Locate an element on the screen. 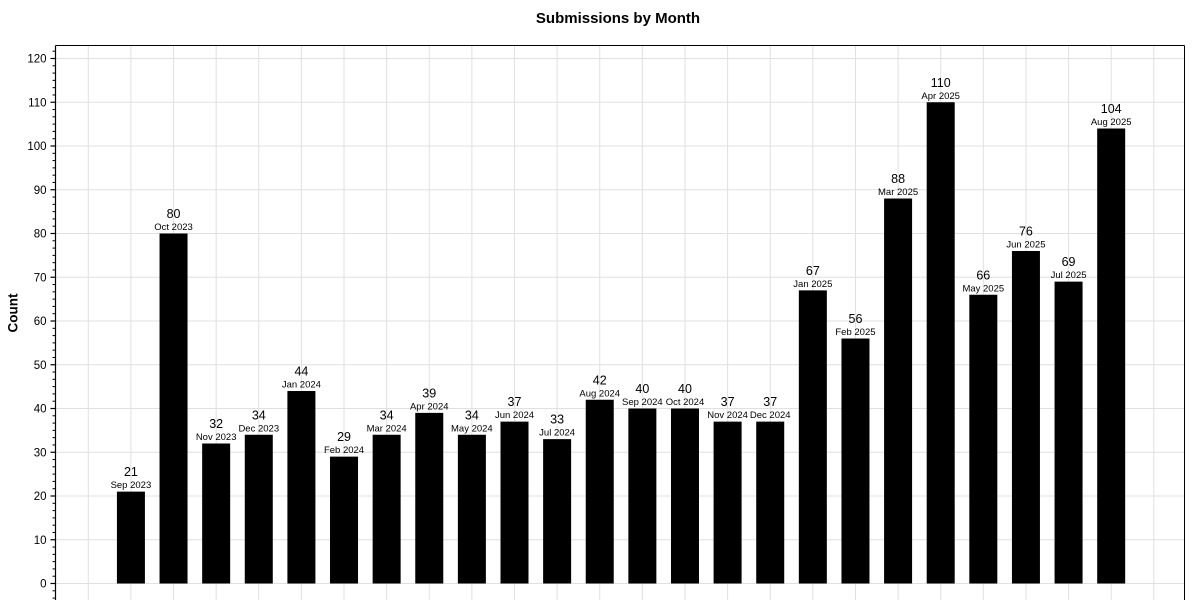  bar-month-label: Feb 2024 is located at coordinates (344, 450).